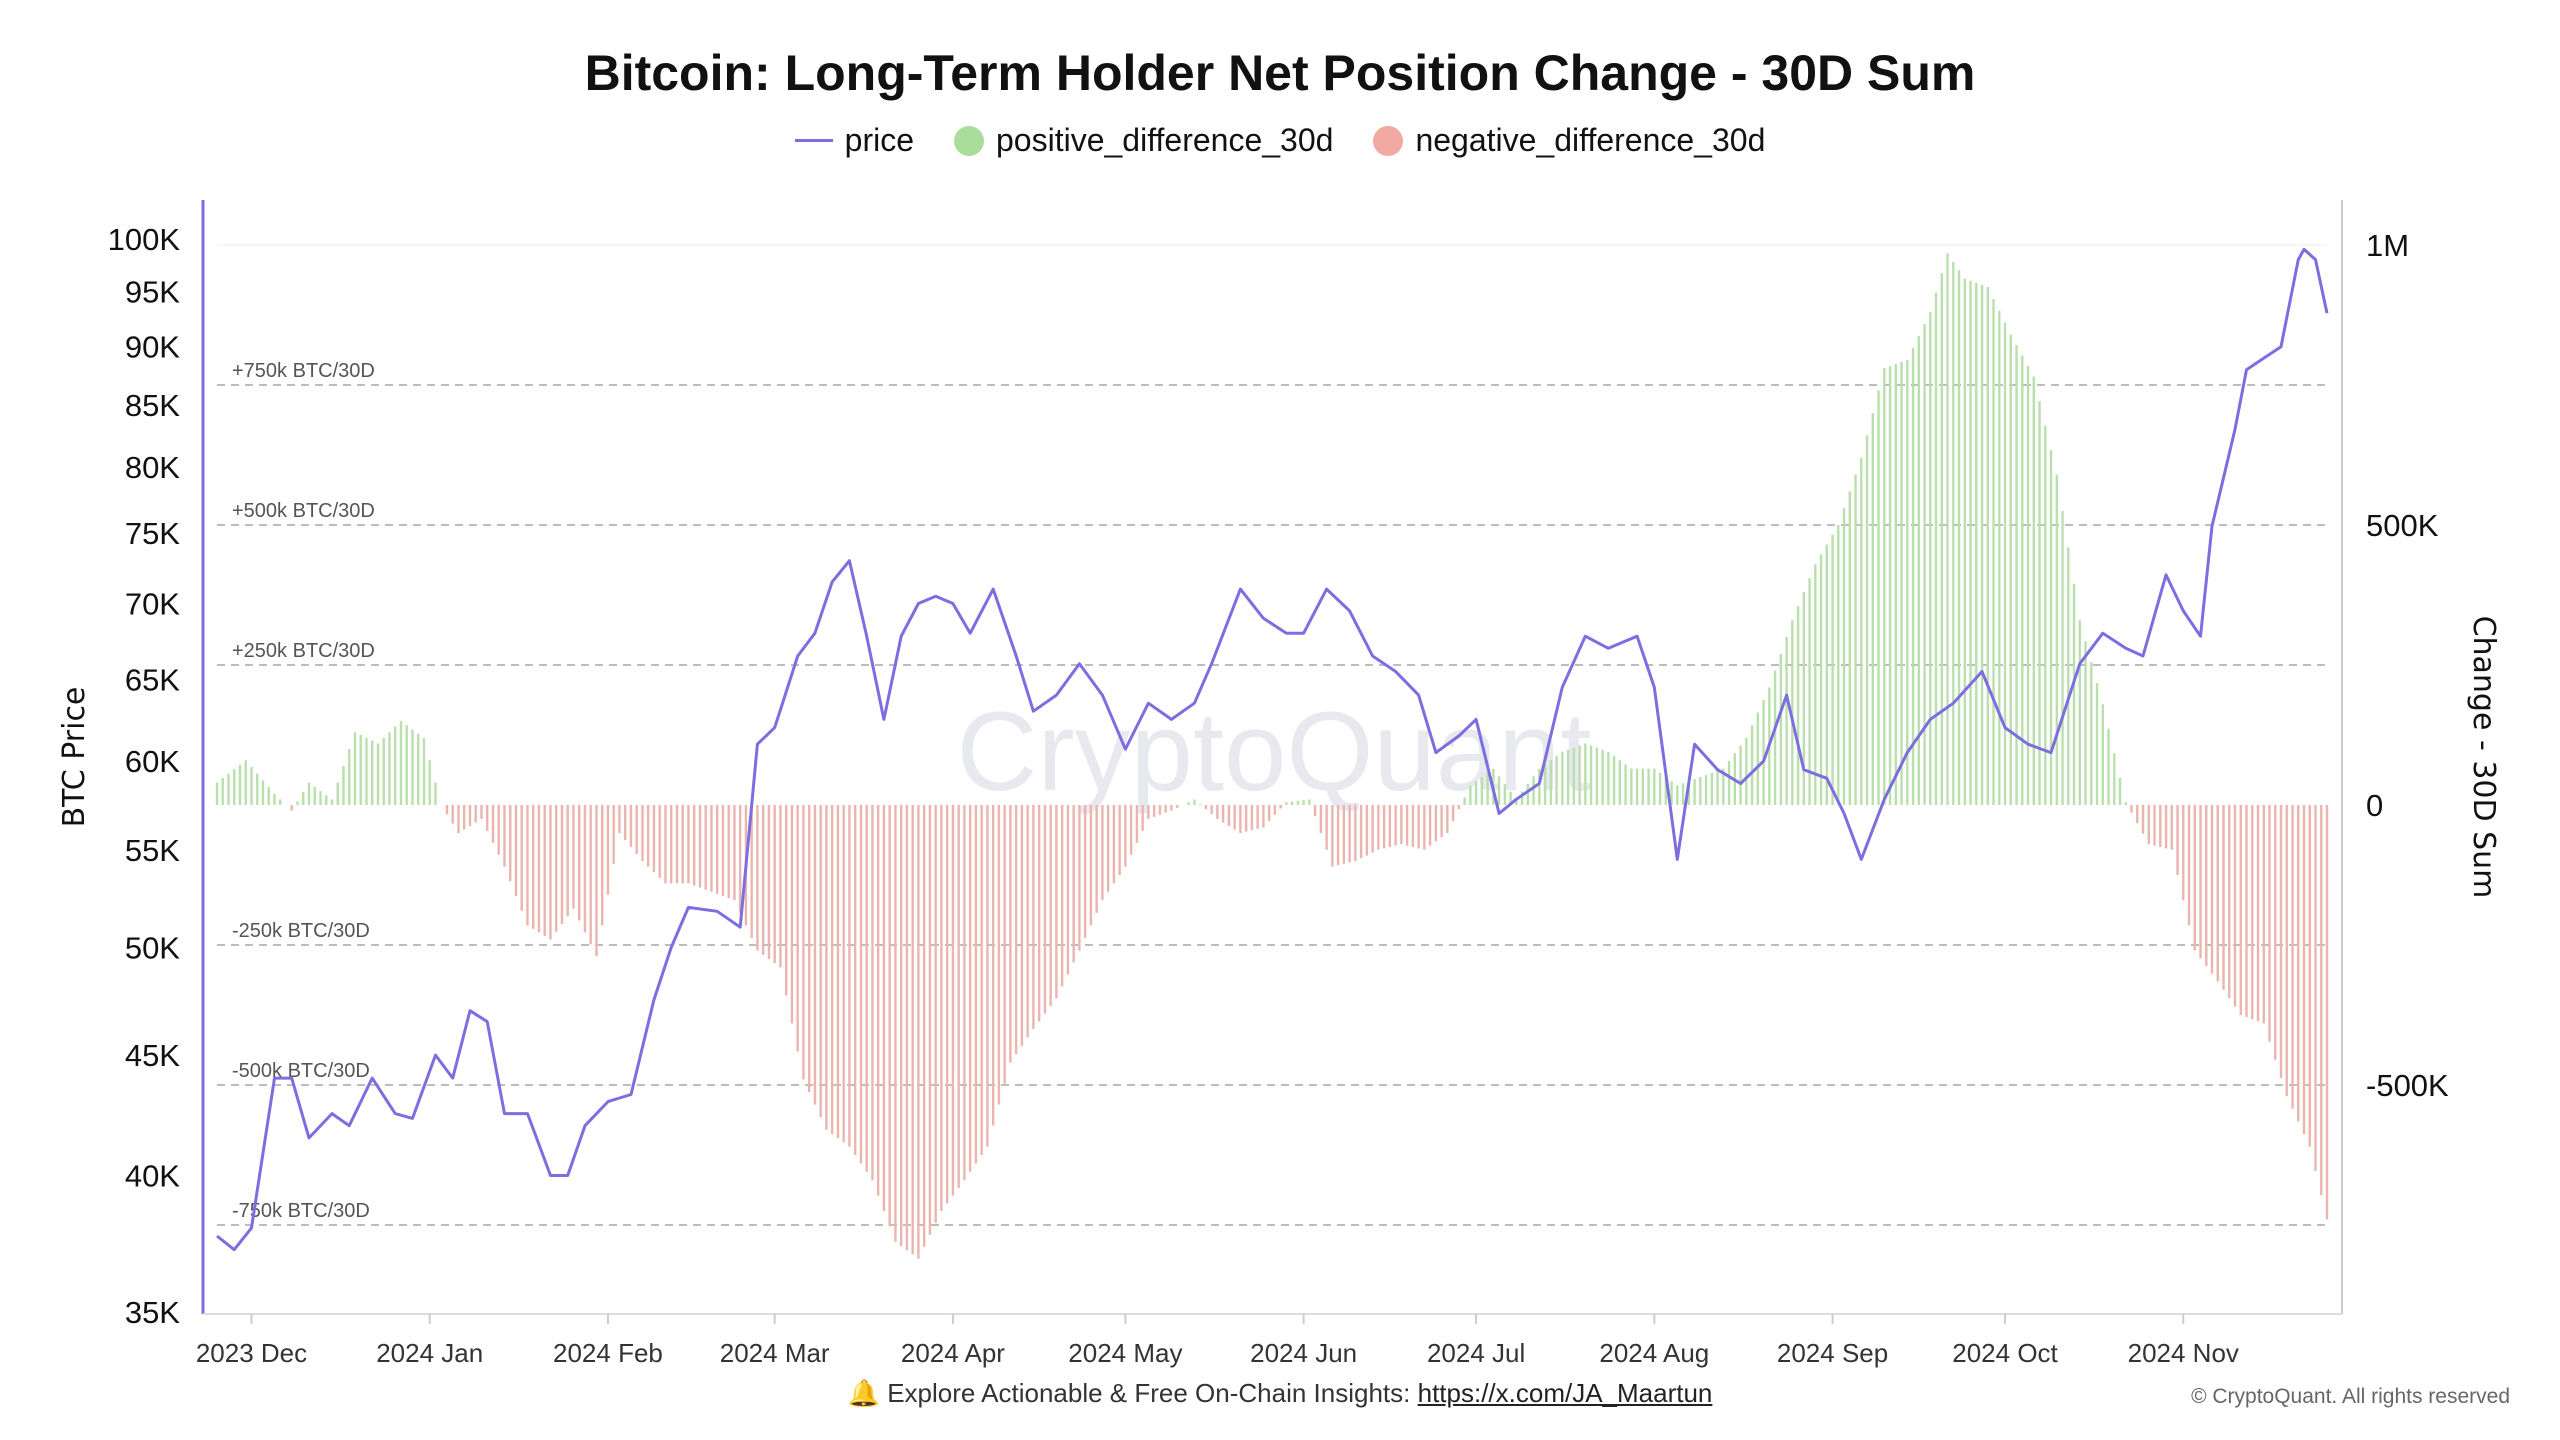  Describe the element at coordinates (2374, 805) in the screenshot. I see `y-right-tick-label: 0` at that location.